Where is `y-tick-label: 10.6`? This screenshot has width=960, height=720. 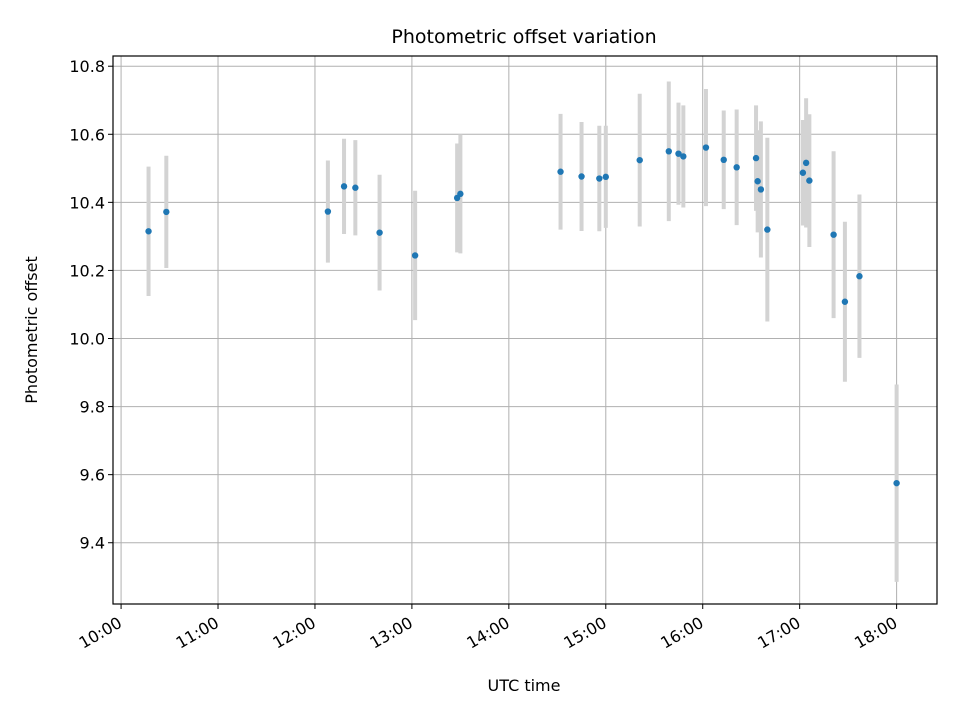
y-tick-label: 10.6 is located at coordinates (87, 134).